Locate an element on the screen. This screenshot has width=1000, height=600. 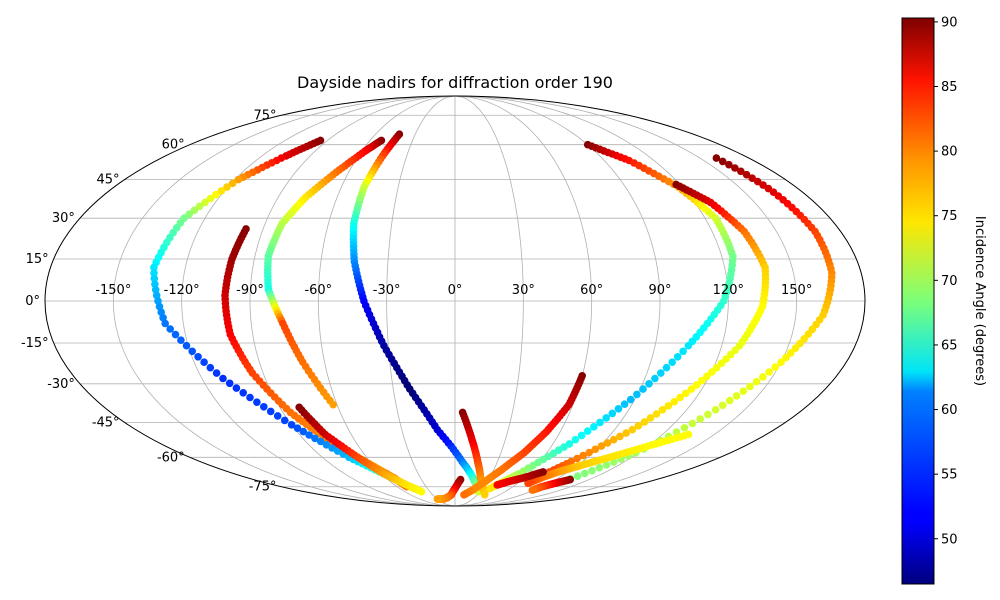
colorbar-tick-label: 75 is located at coordinates (949, 216).